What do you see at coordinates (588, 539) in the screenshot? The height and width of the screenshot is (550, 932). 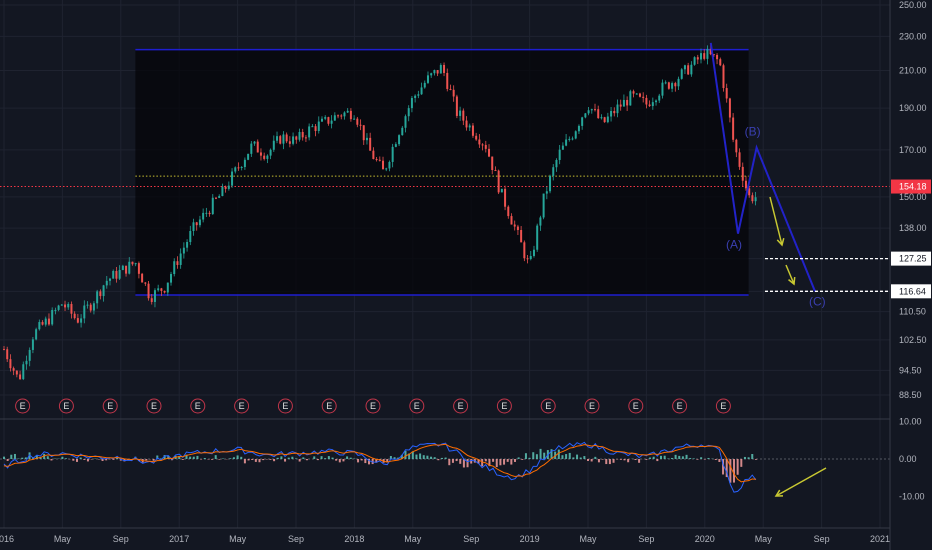 I see `time-tick-label: May` at bounding box center [588, 539].